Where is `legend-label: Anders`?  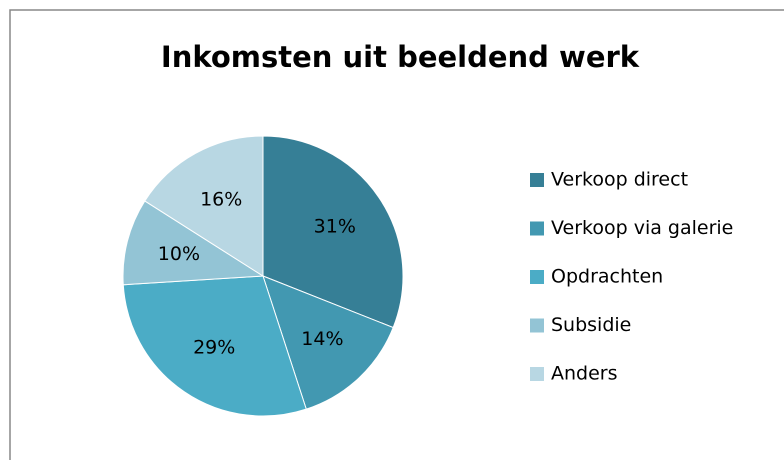 legend-label: Anders is located at coordinates (584, 374).